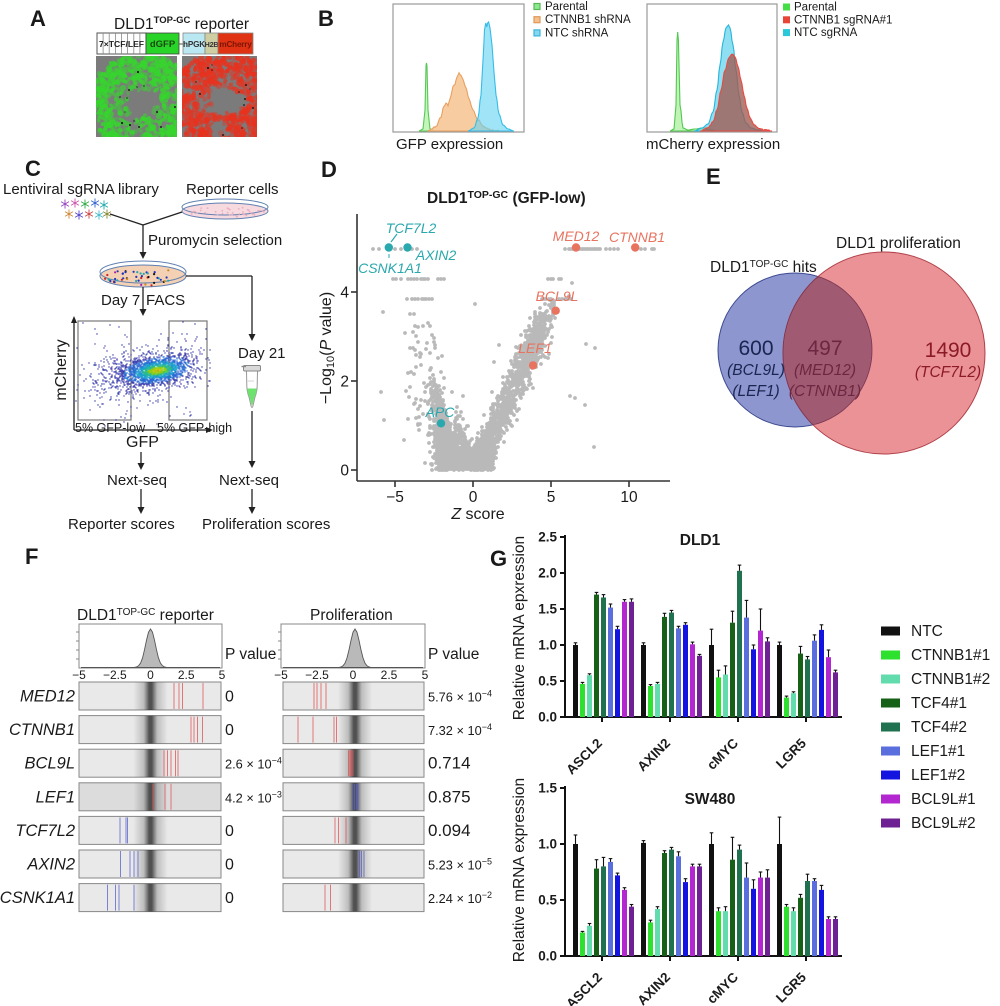  What do you see at coordinates (755, 391) in the screenshot?
I see `svg-text: (LEF1)` at bounding box center [755, 391].